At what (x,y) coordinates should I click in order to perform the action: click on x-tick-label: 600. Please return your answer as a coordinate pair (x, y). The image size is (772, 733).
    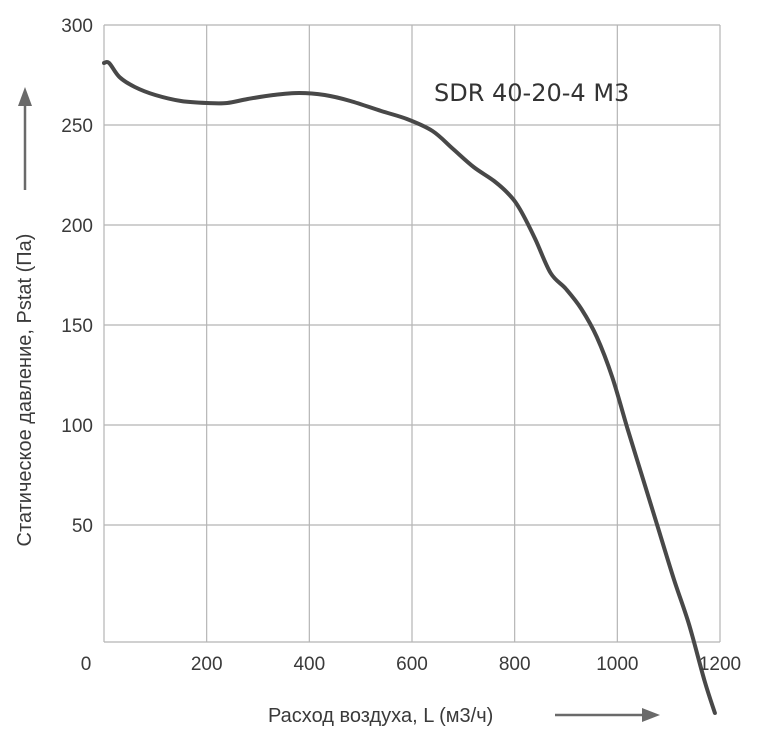
    Looking at the image, I should click on (412, 664).